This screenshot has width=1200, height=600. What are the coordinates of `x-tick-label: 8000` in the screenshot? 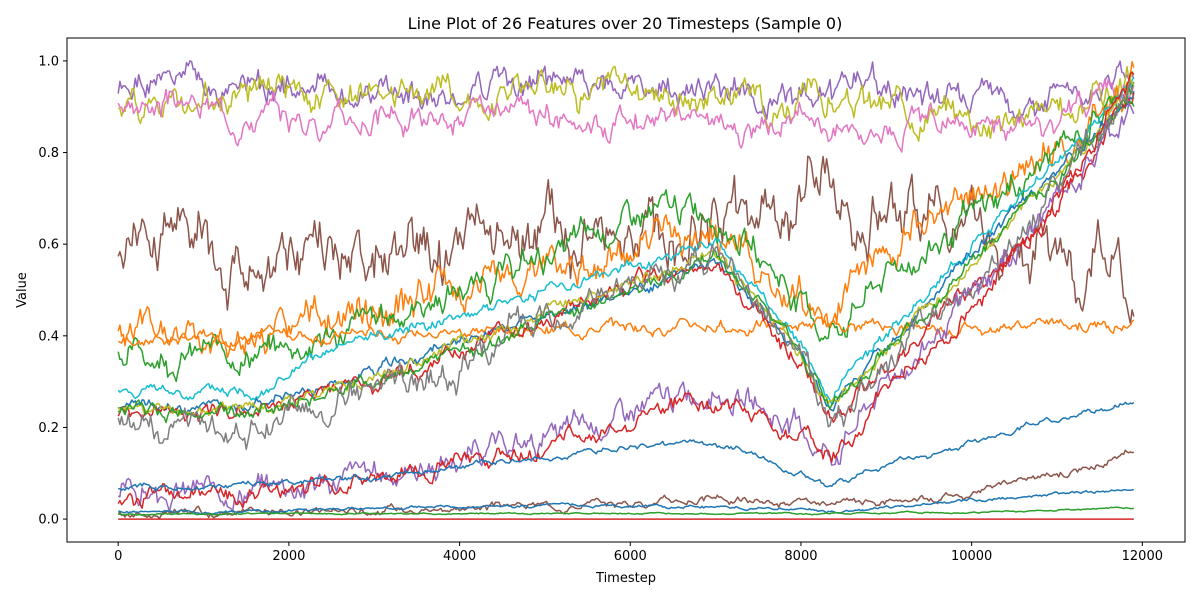 It's located at (800, 556).